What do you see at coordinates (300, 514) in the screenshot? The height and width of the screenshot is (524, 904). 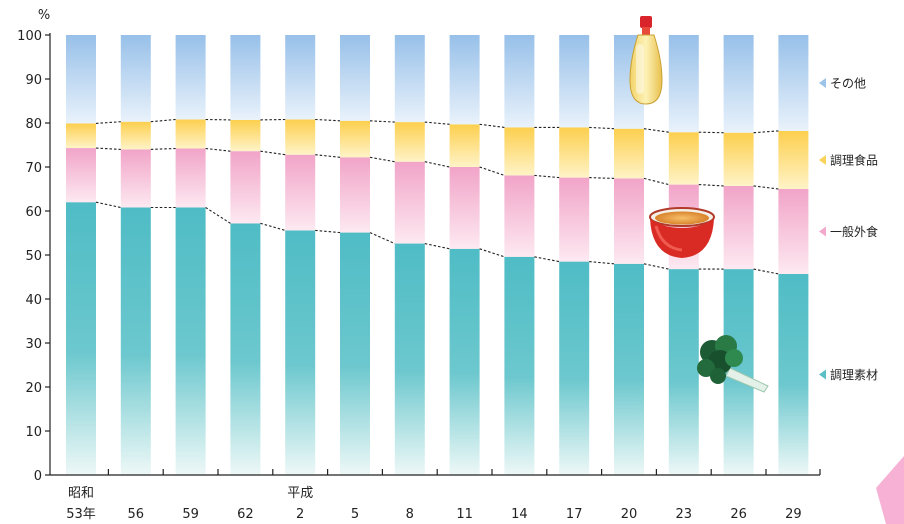 I see `x-tick-label: 2` at bounding box center [300, 514].